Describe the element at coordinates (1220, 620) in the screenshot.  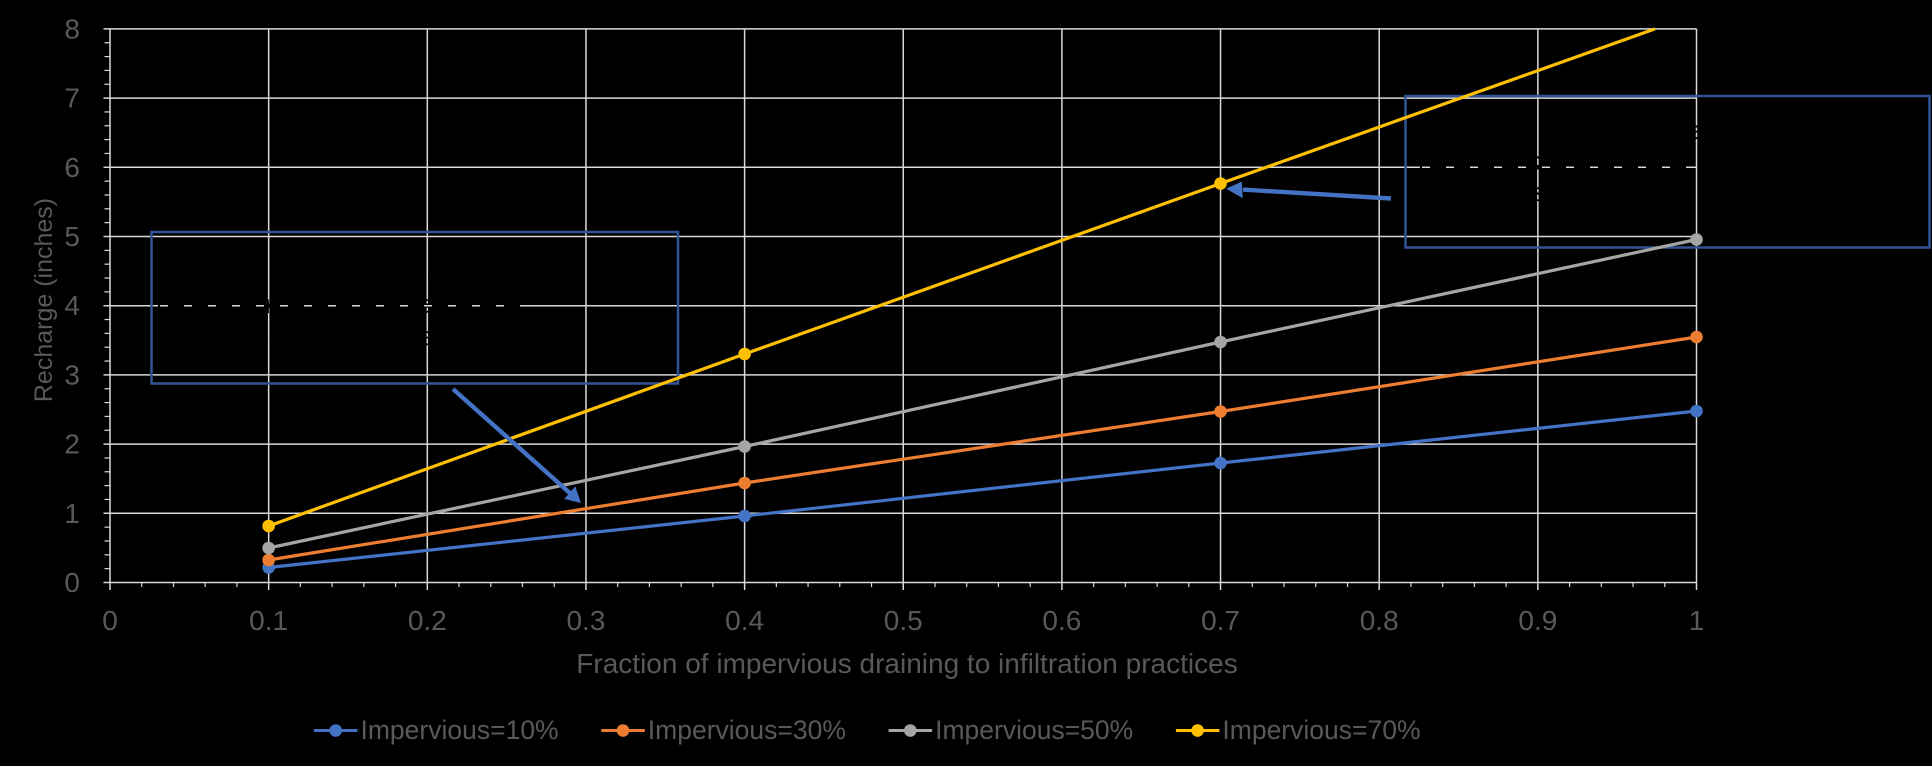
I see `svg-text: 0.7` at that location.